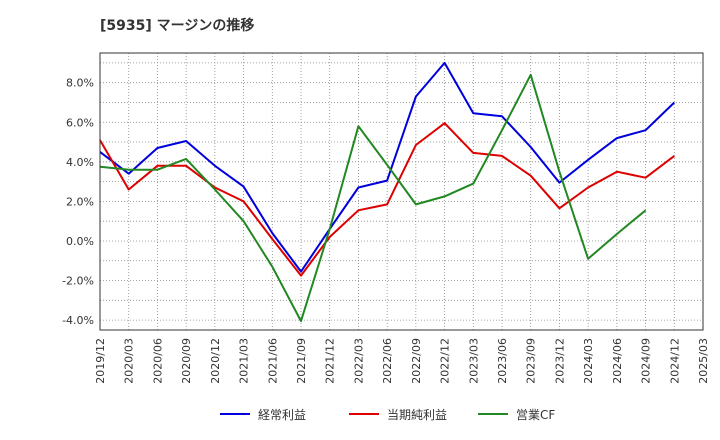  Describe the element at coordinates (703, 361) in the screenshot. I see `x-tick-label: 2025/03` at that location.